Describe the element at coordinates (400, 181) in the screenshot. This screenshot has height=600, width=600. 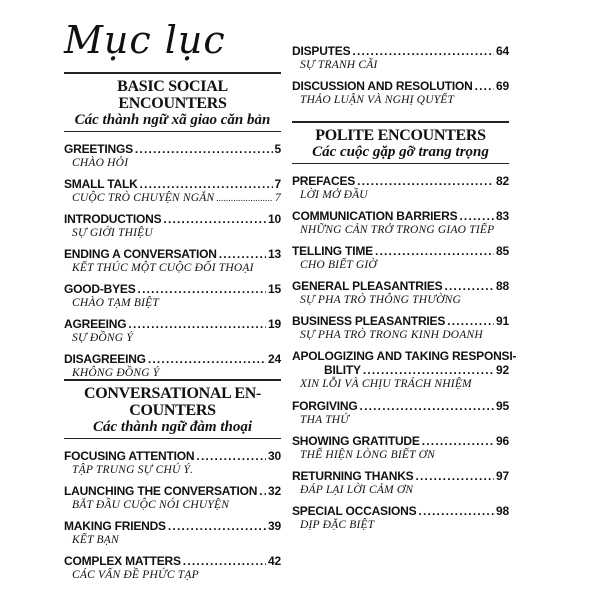
I see `entry-title-row: PREFACES 82` at that location.